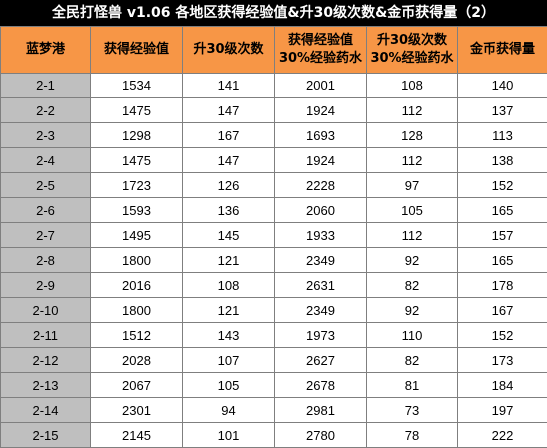 The width and height of the screenshot is (547, 448). Describe the element at coordinates (136, 410) in the screenshot. I see `exp-cell: 2301` at that location.